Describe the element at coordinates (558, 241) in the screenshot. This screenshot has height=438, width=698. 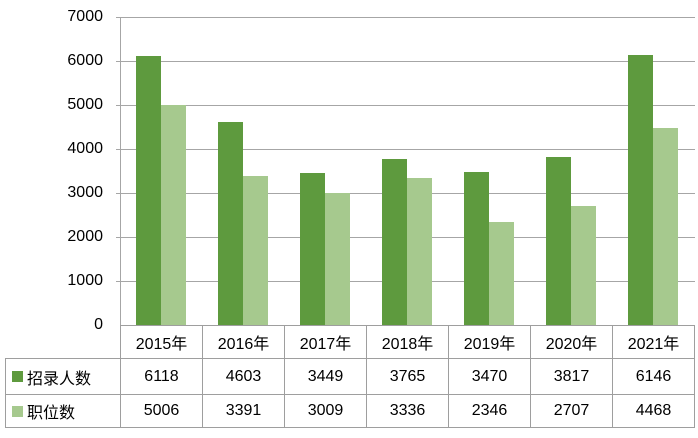
I see `bar-招录人数-2020年` at that location.